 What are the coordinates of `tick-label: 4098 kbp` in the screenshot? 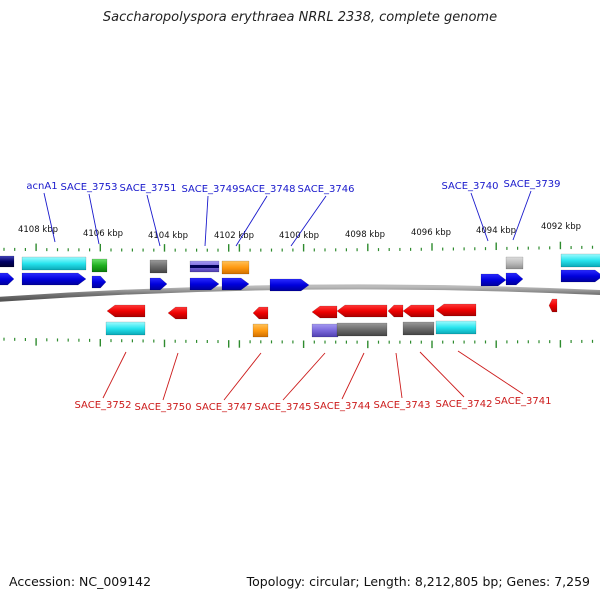 It's located at (365, 235).